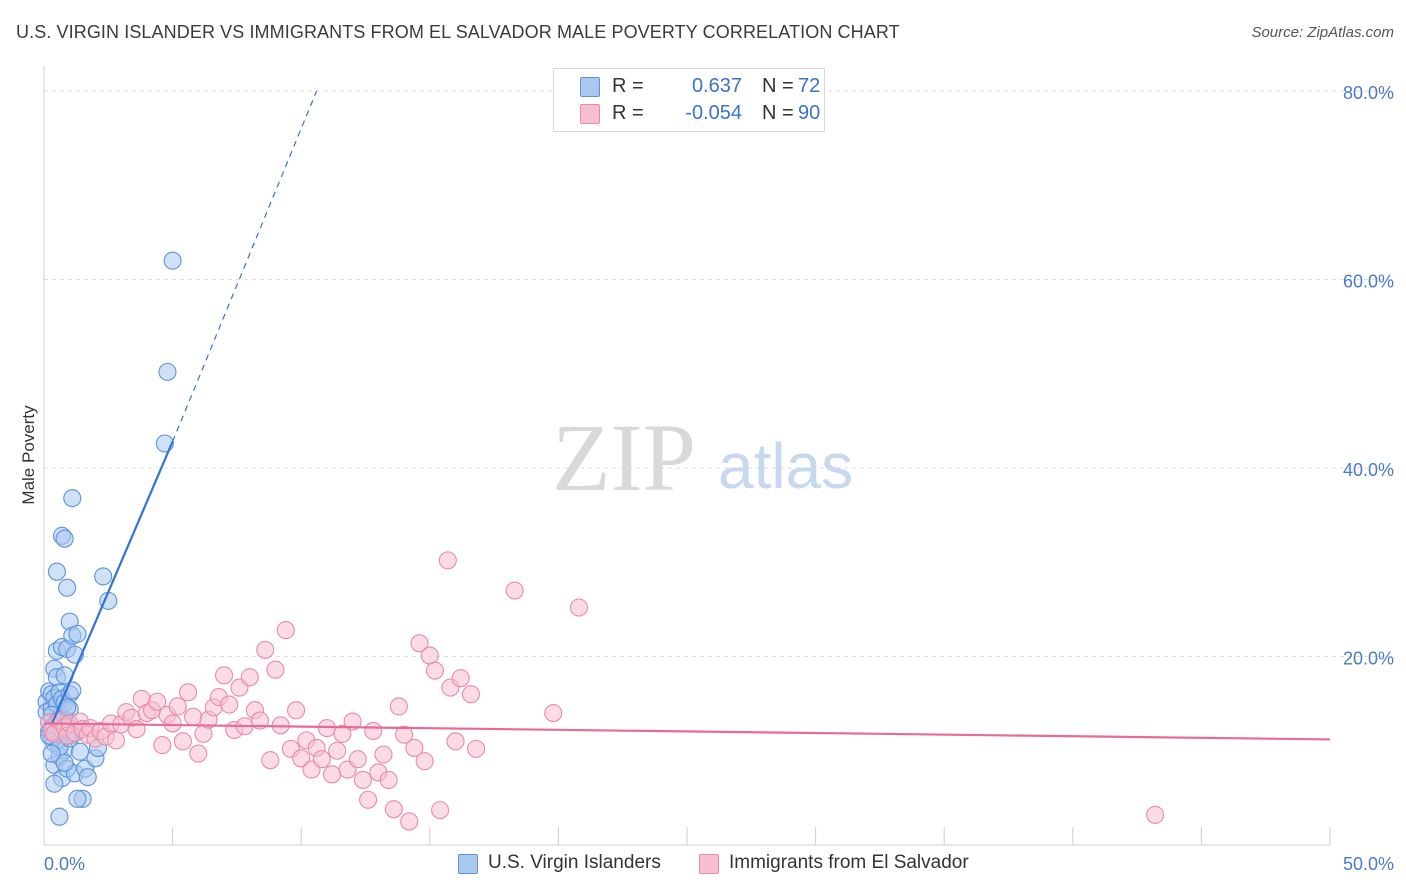 The image size is (1406, 892). I want to click on correlation-legend: R = 0.637 N = 72 R = -0.054 N = 90, so click(689, 100).